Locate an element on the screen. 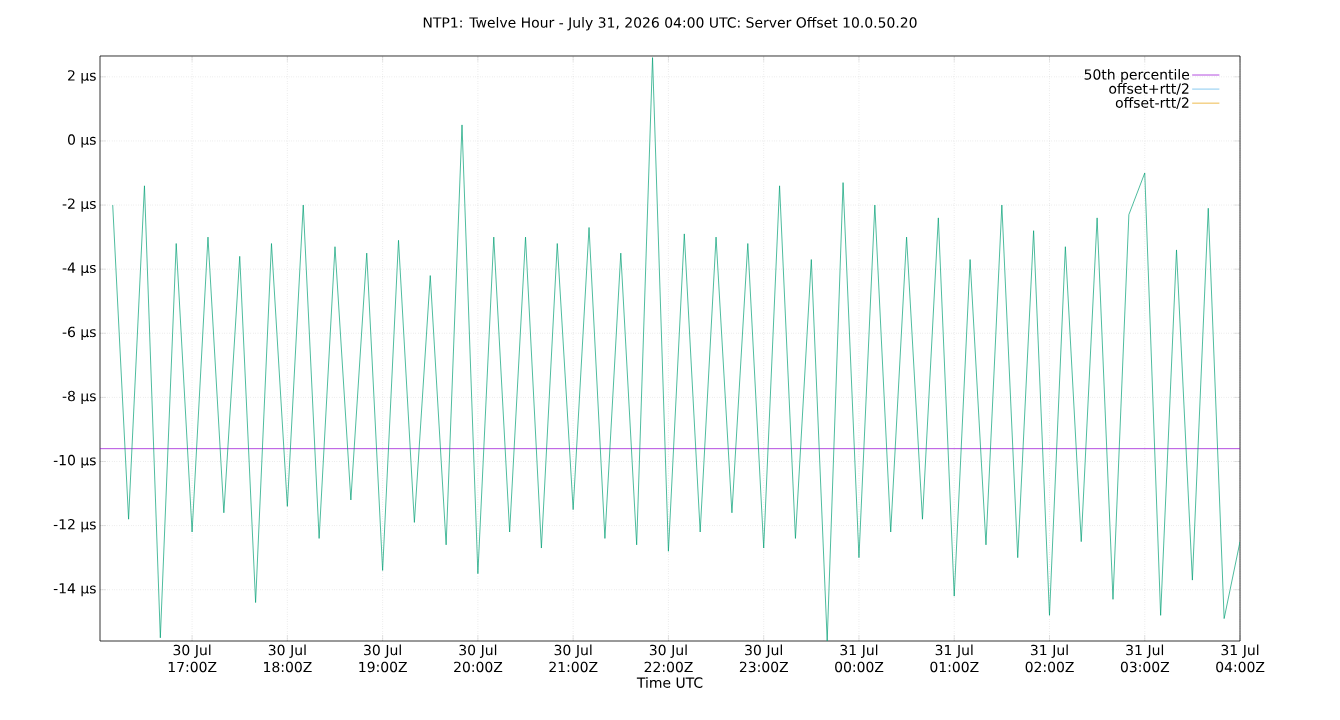 The height and width of the screenshot is (720, 1340). x-tick-label: 30 Jul 19:00Z is located at coordinates (383, 658).